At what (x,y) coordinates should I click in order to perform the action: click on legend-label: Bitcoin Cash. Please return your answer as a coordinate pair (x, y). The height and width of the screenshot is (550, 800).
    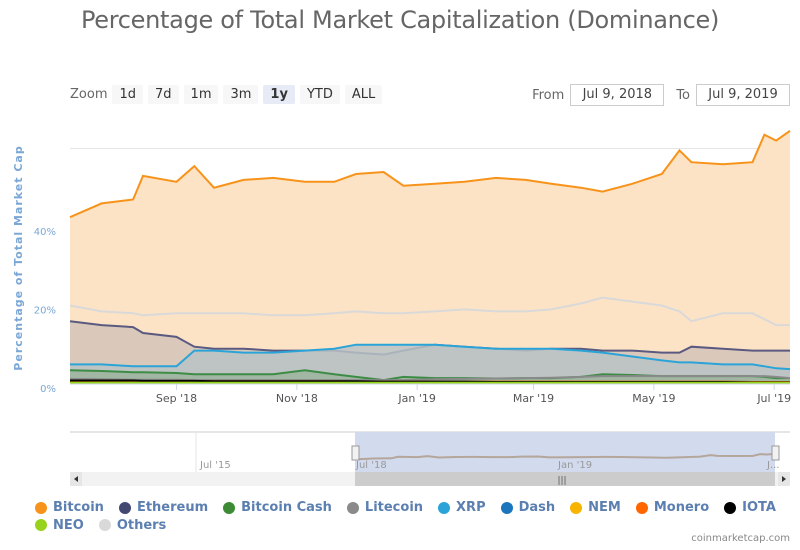
    Looking at the image, I should click on (286, 507).